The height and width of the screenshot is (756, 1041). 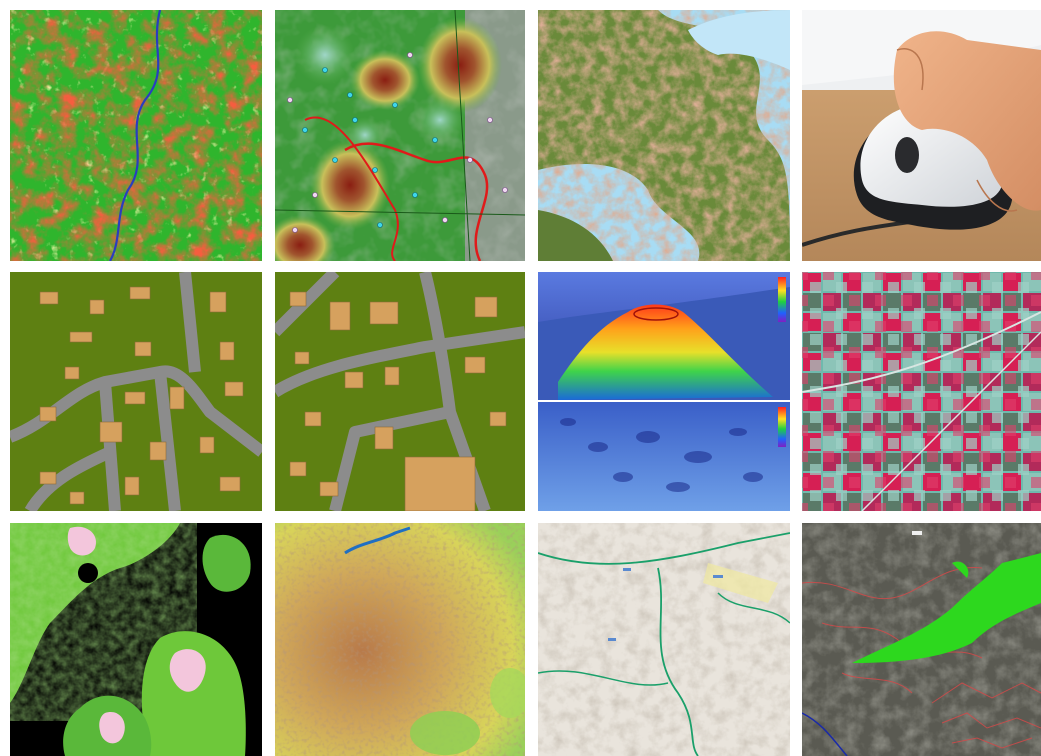 I want to click on tile-building-footprints-a, so click(x=136, y=391).